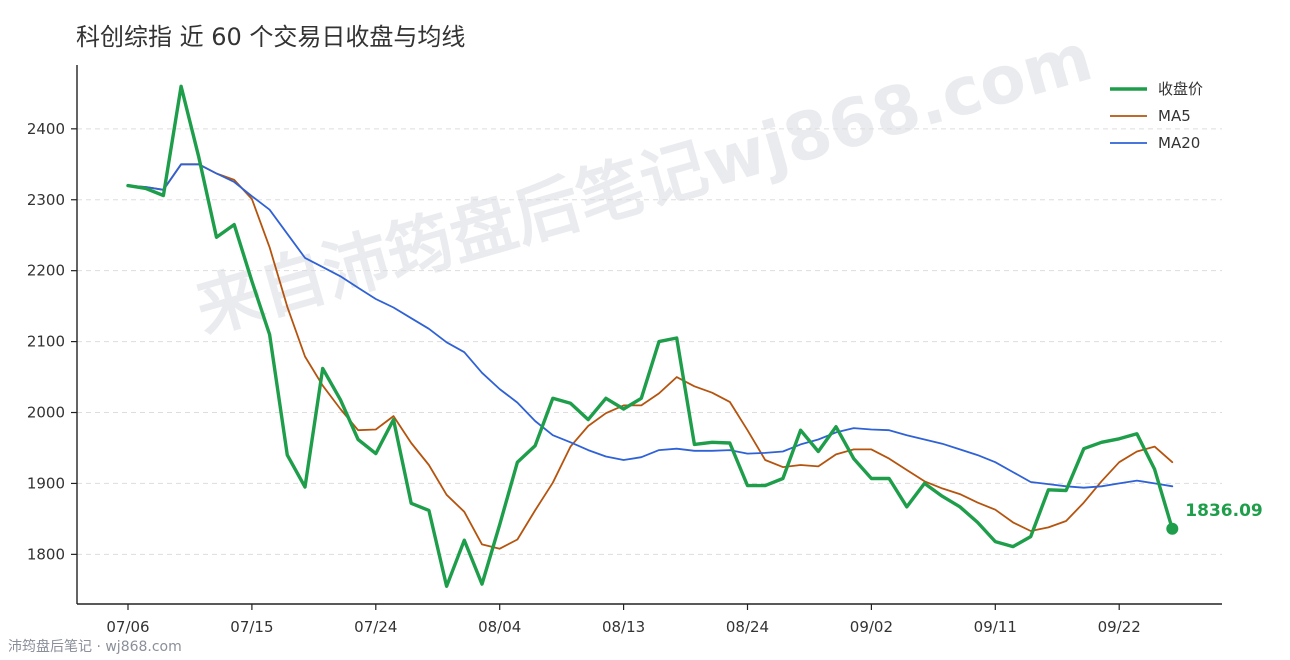 The height and width of the screenshot is (660, 1290). Describe the element at coordinates (46, 129) in the screenshot. I see `y-tick-label: 2400` at that location.